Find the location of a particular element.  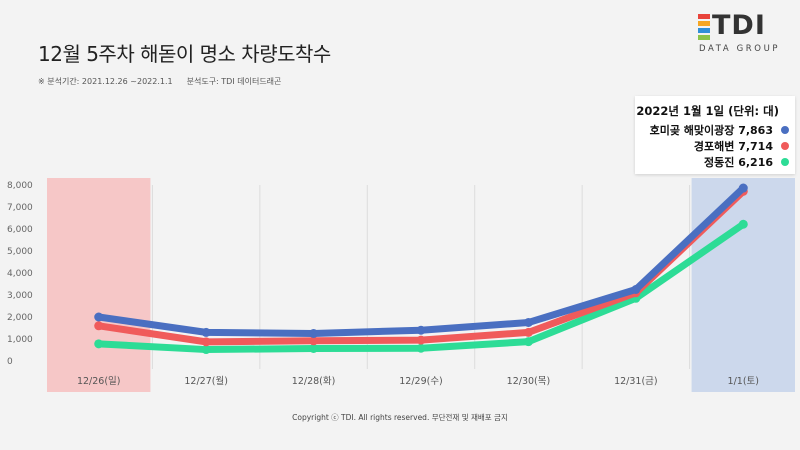

y-tick-label: 4,000 is located at coordinates (20, 274).